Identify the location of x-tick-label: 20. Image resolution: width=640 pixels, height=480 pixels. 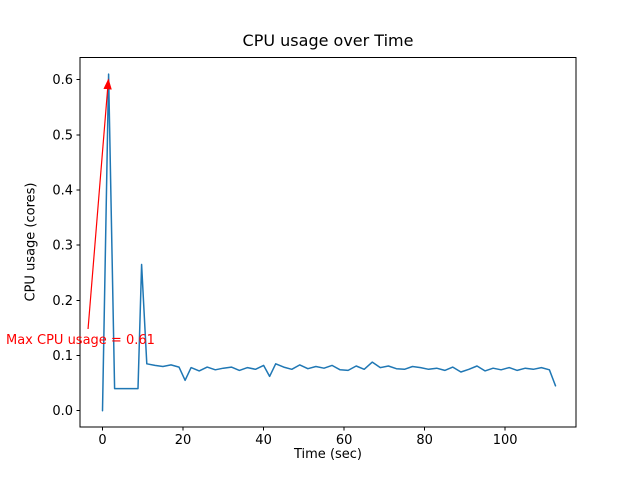
(183, 440).